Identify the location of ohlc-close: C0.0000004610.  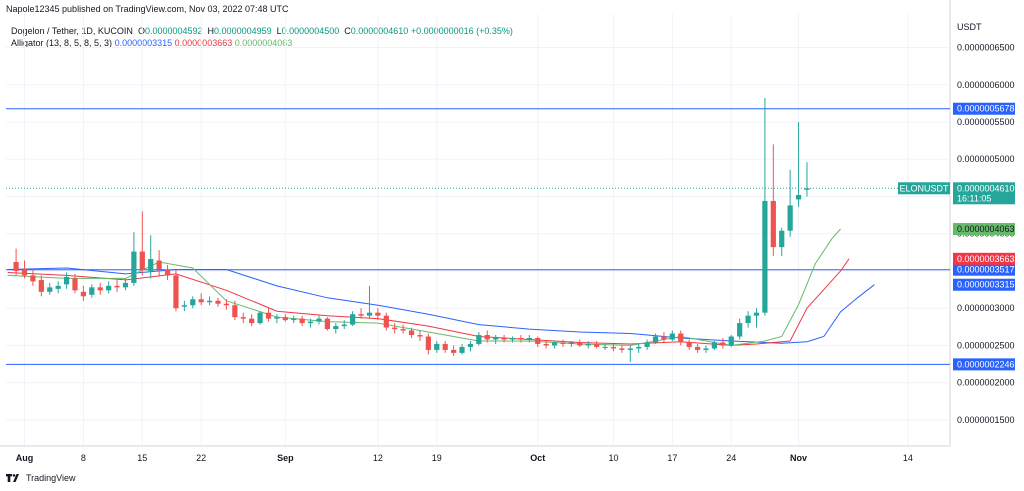
(376, 31).